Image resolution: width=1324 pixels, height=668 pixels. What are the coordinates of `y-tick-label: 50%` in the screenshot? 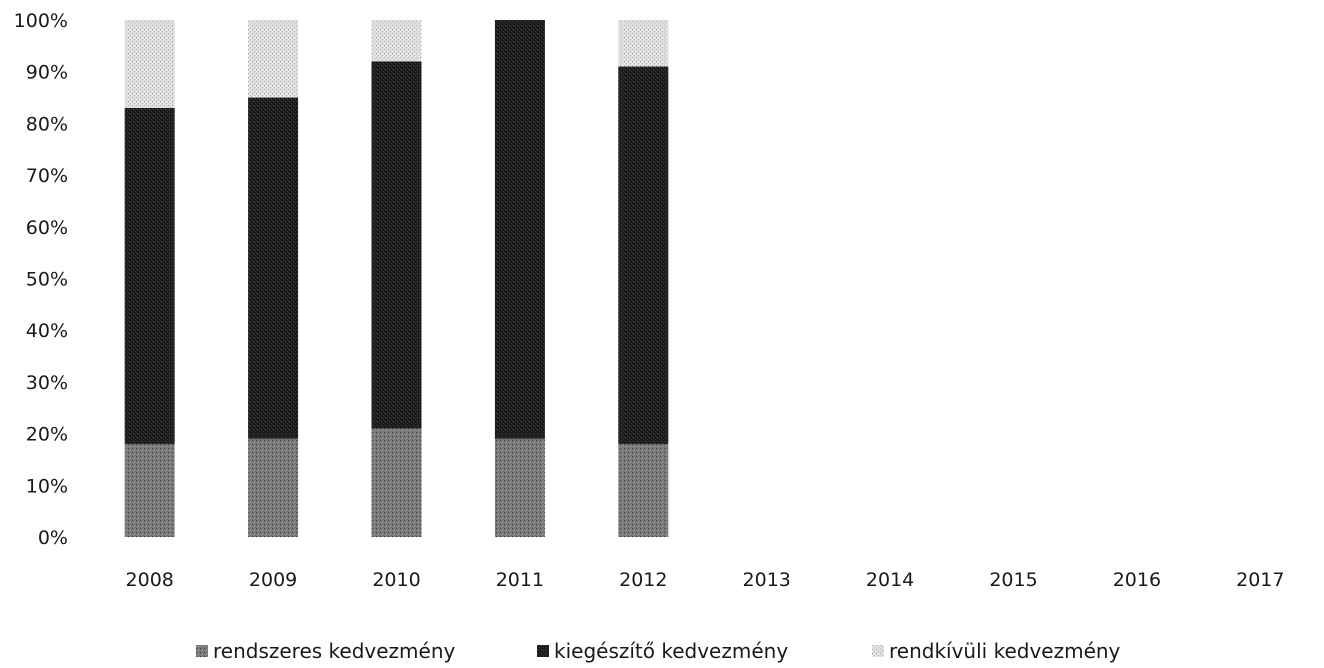 It's located at (47, 280).